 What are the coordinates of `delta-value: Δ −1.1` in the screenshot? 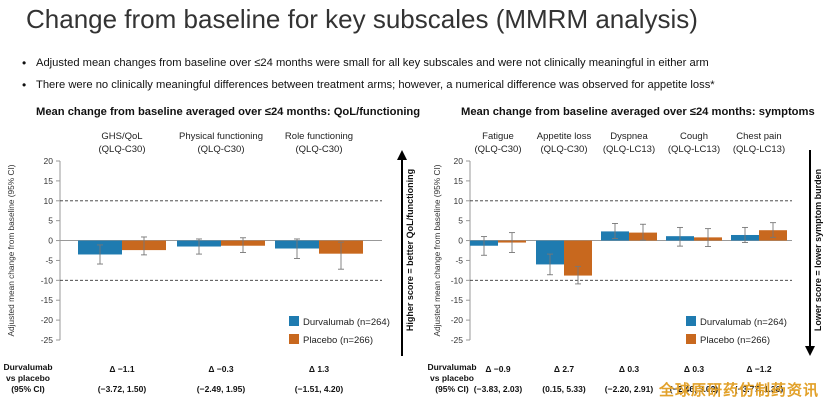 It's located at (122, 369).